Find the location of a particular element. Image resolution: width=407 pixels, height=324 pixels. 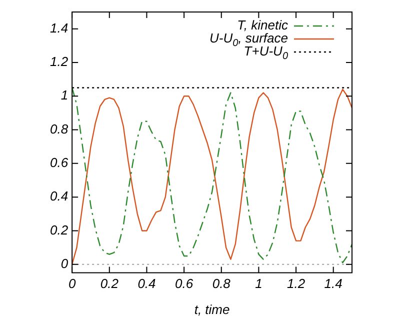

y-tick-label: 0 is located at coordinates (64, 263).